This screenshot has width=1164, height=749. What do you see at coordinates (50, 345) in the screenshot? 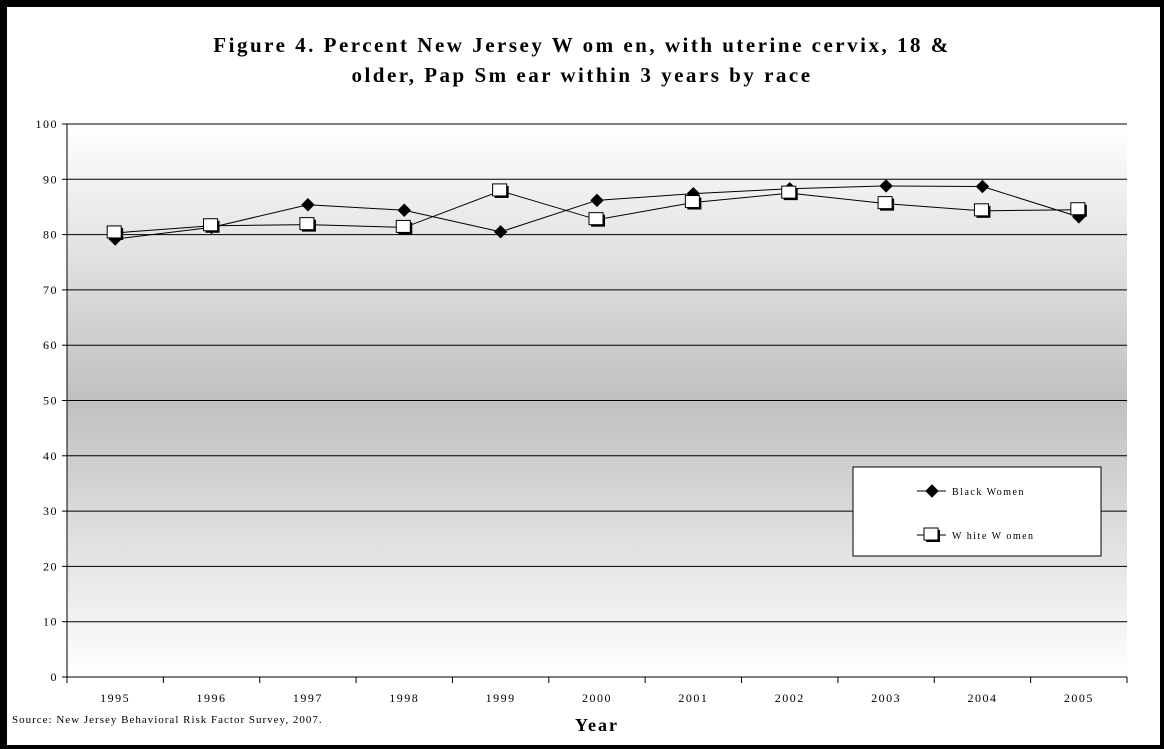
I see `y-tick-label-60: 60` at bounding box center [50, 345].